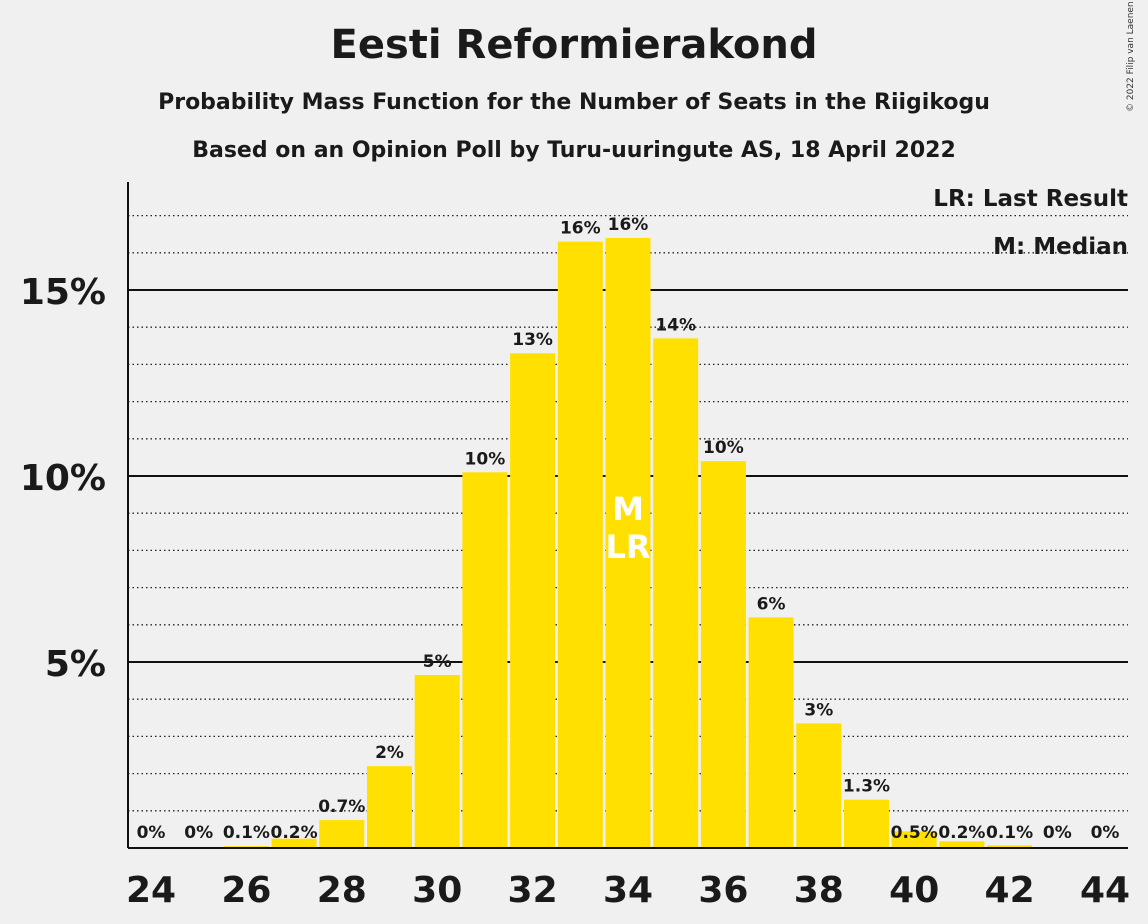 The image size is (1148, 924). Describe the element at coordinates (342, 890) in the screenshot. I see `x-tick-label: 28` at that location.